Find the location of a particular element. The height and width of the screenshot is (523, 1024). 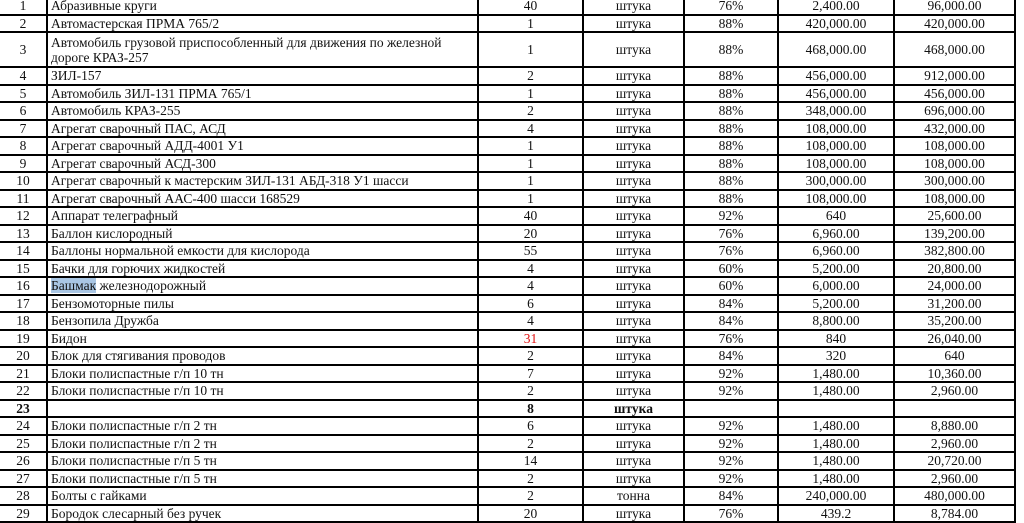

total-amount-cell: 420,000.00 is located at coordinates (954, 23).